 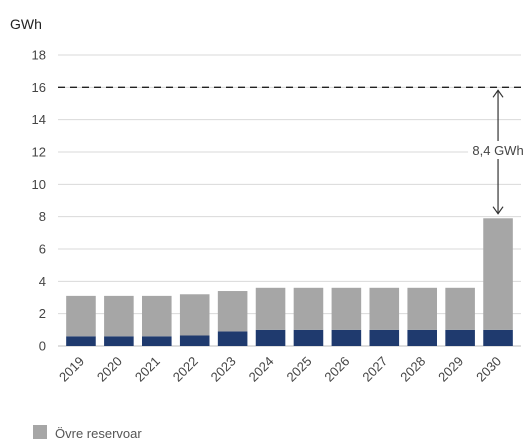 What do you see at coordinates (450, 369) in the screenshot?
I see `x-tick-label: 2029` at bounding box center [450, 369].